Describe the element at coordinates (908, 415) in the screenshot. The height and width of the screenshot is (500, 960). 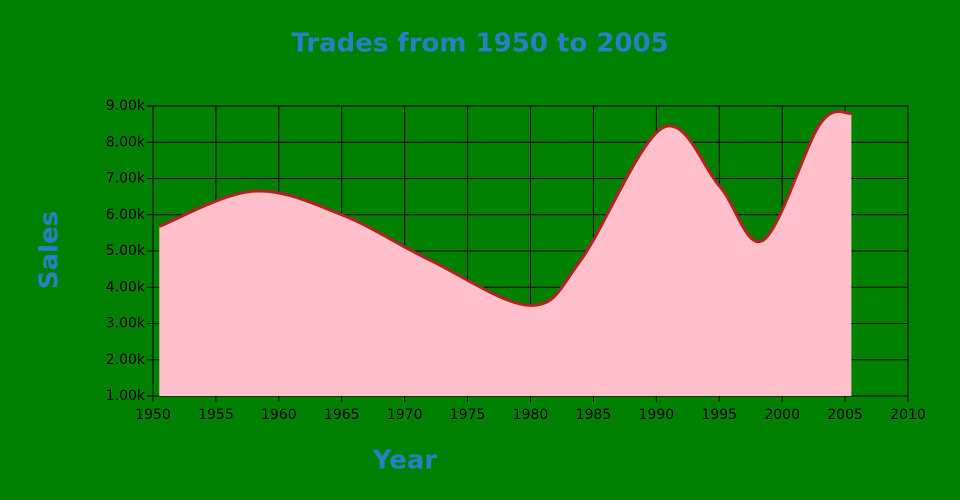
I see `x-tick-label: 2010` at that location.